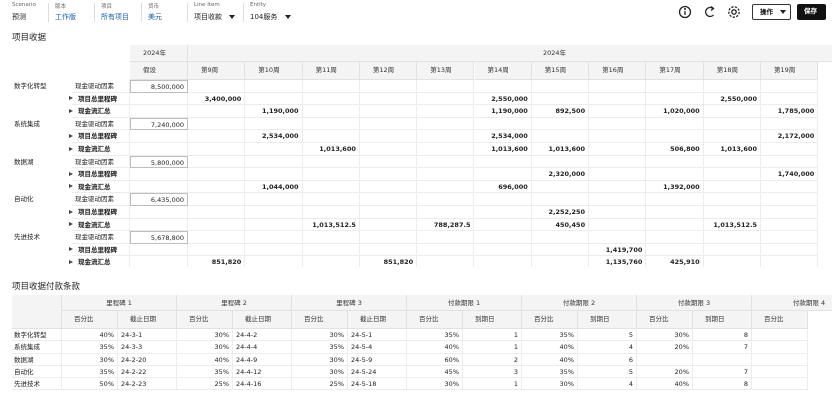  I want to click on dropdown-arrow, so click(783, 12).